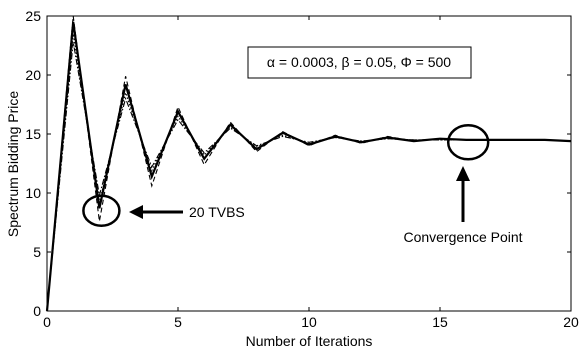 Image resolution: width=580 pixels, height=350 pixels. I want to click on x-tick-label: 0, so click(47, 322).